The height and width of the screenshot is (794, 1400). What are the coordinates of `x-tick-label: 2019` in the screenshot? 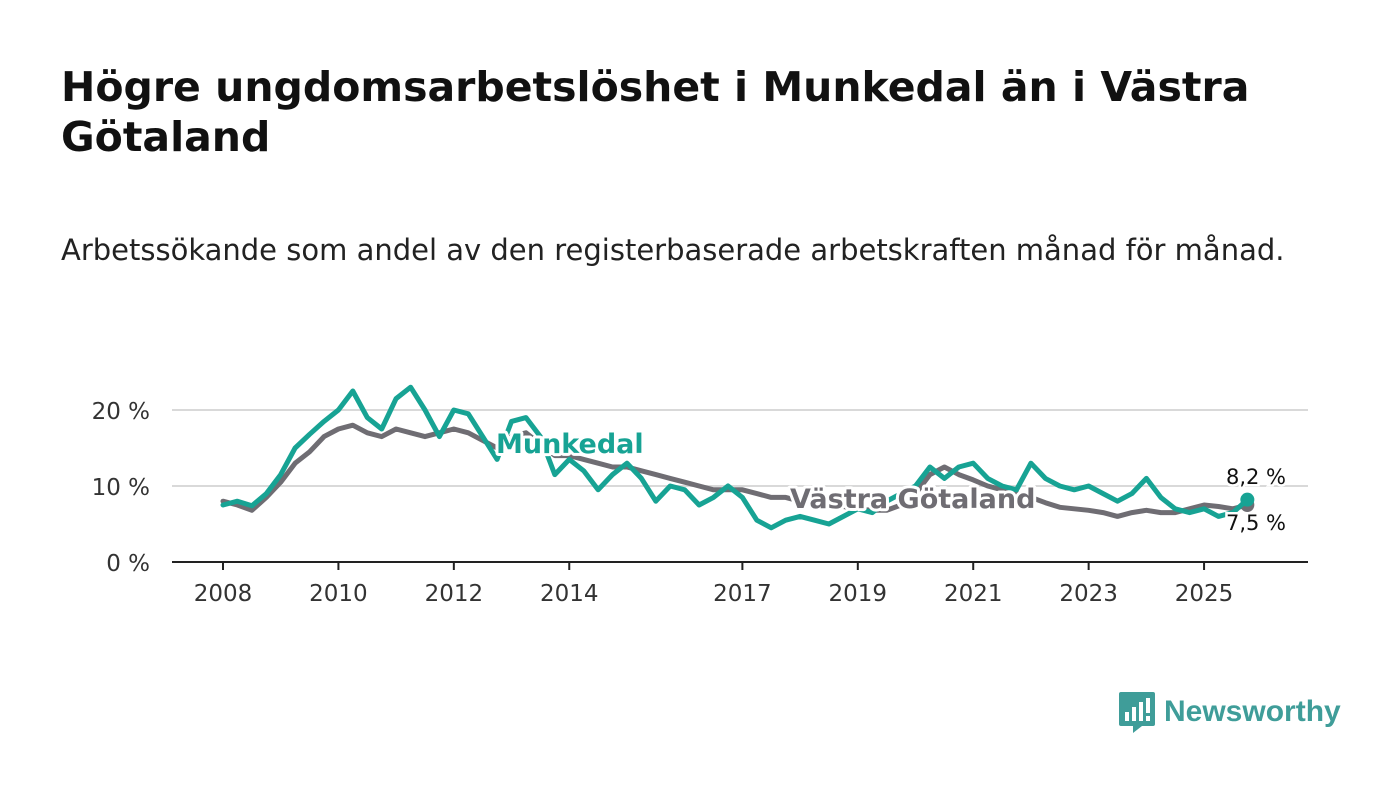 It's located at (858, 594).